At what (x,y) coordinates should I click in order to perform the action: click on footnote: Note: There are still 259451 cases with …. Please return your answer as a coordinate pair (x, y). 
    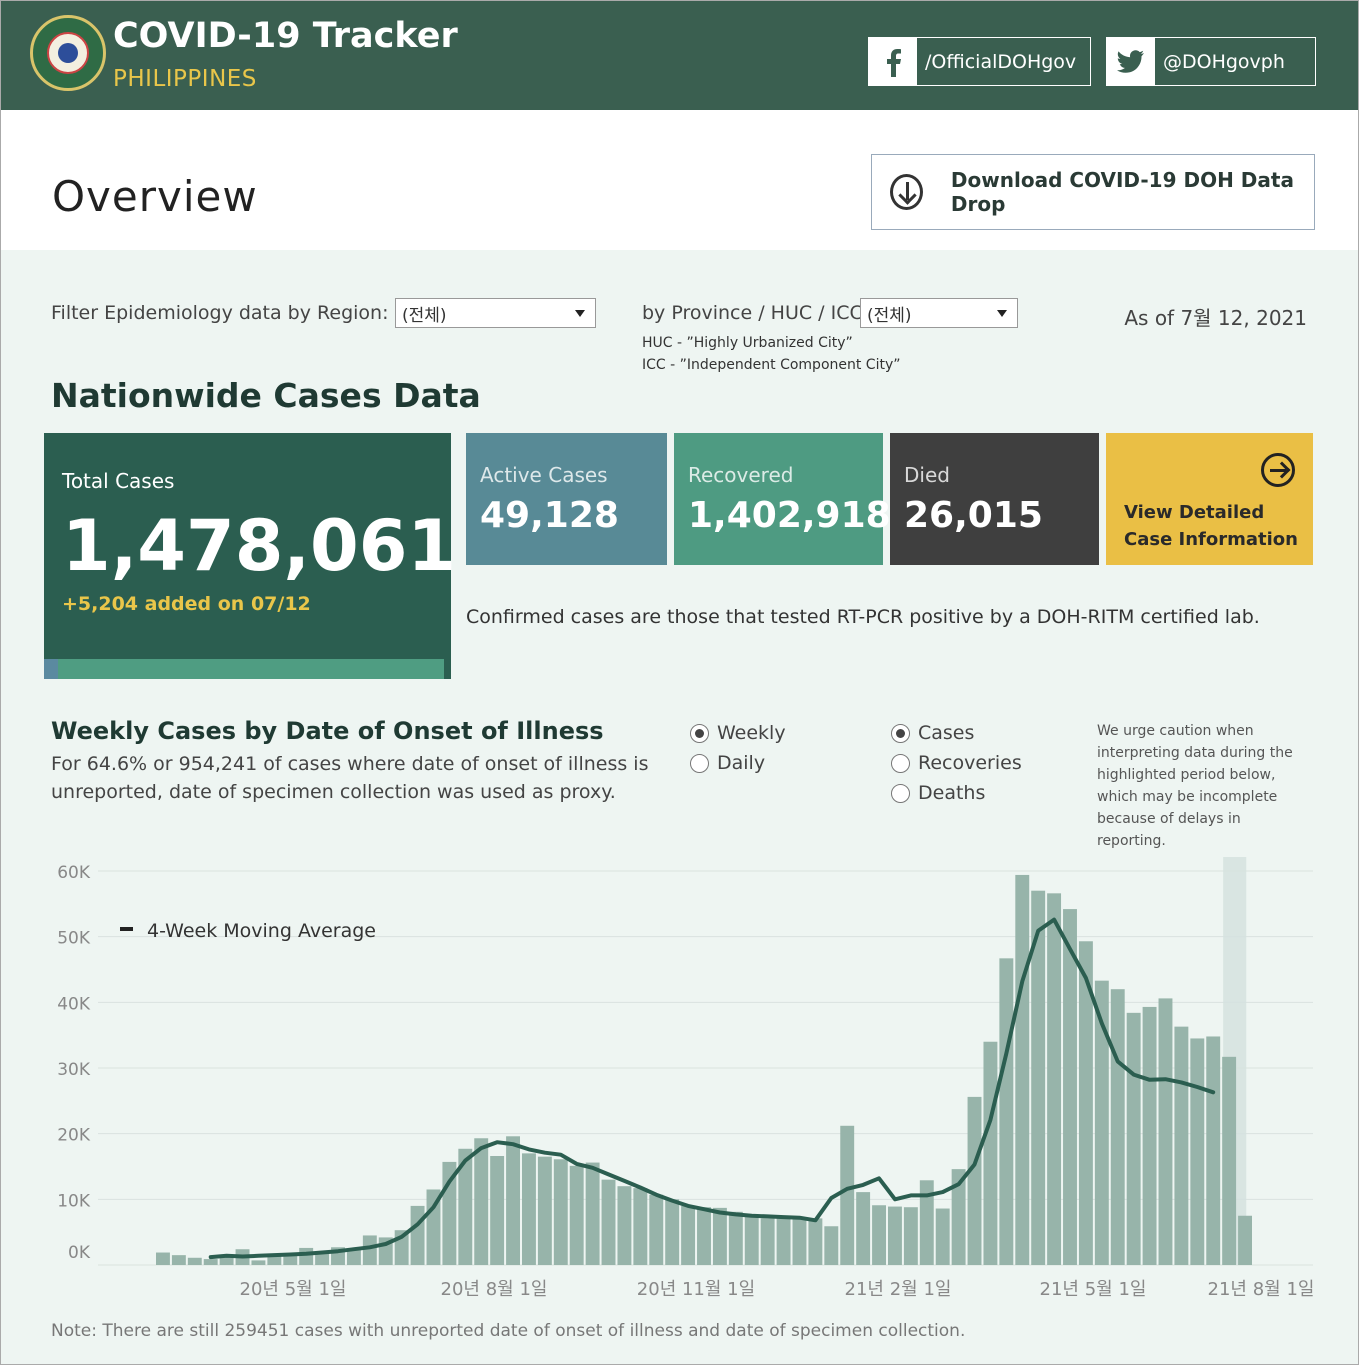
    Looking at the image, I should click on (508, 1331).